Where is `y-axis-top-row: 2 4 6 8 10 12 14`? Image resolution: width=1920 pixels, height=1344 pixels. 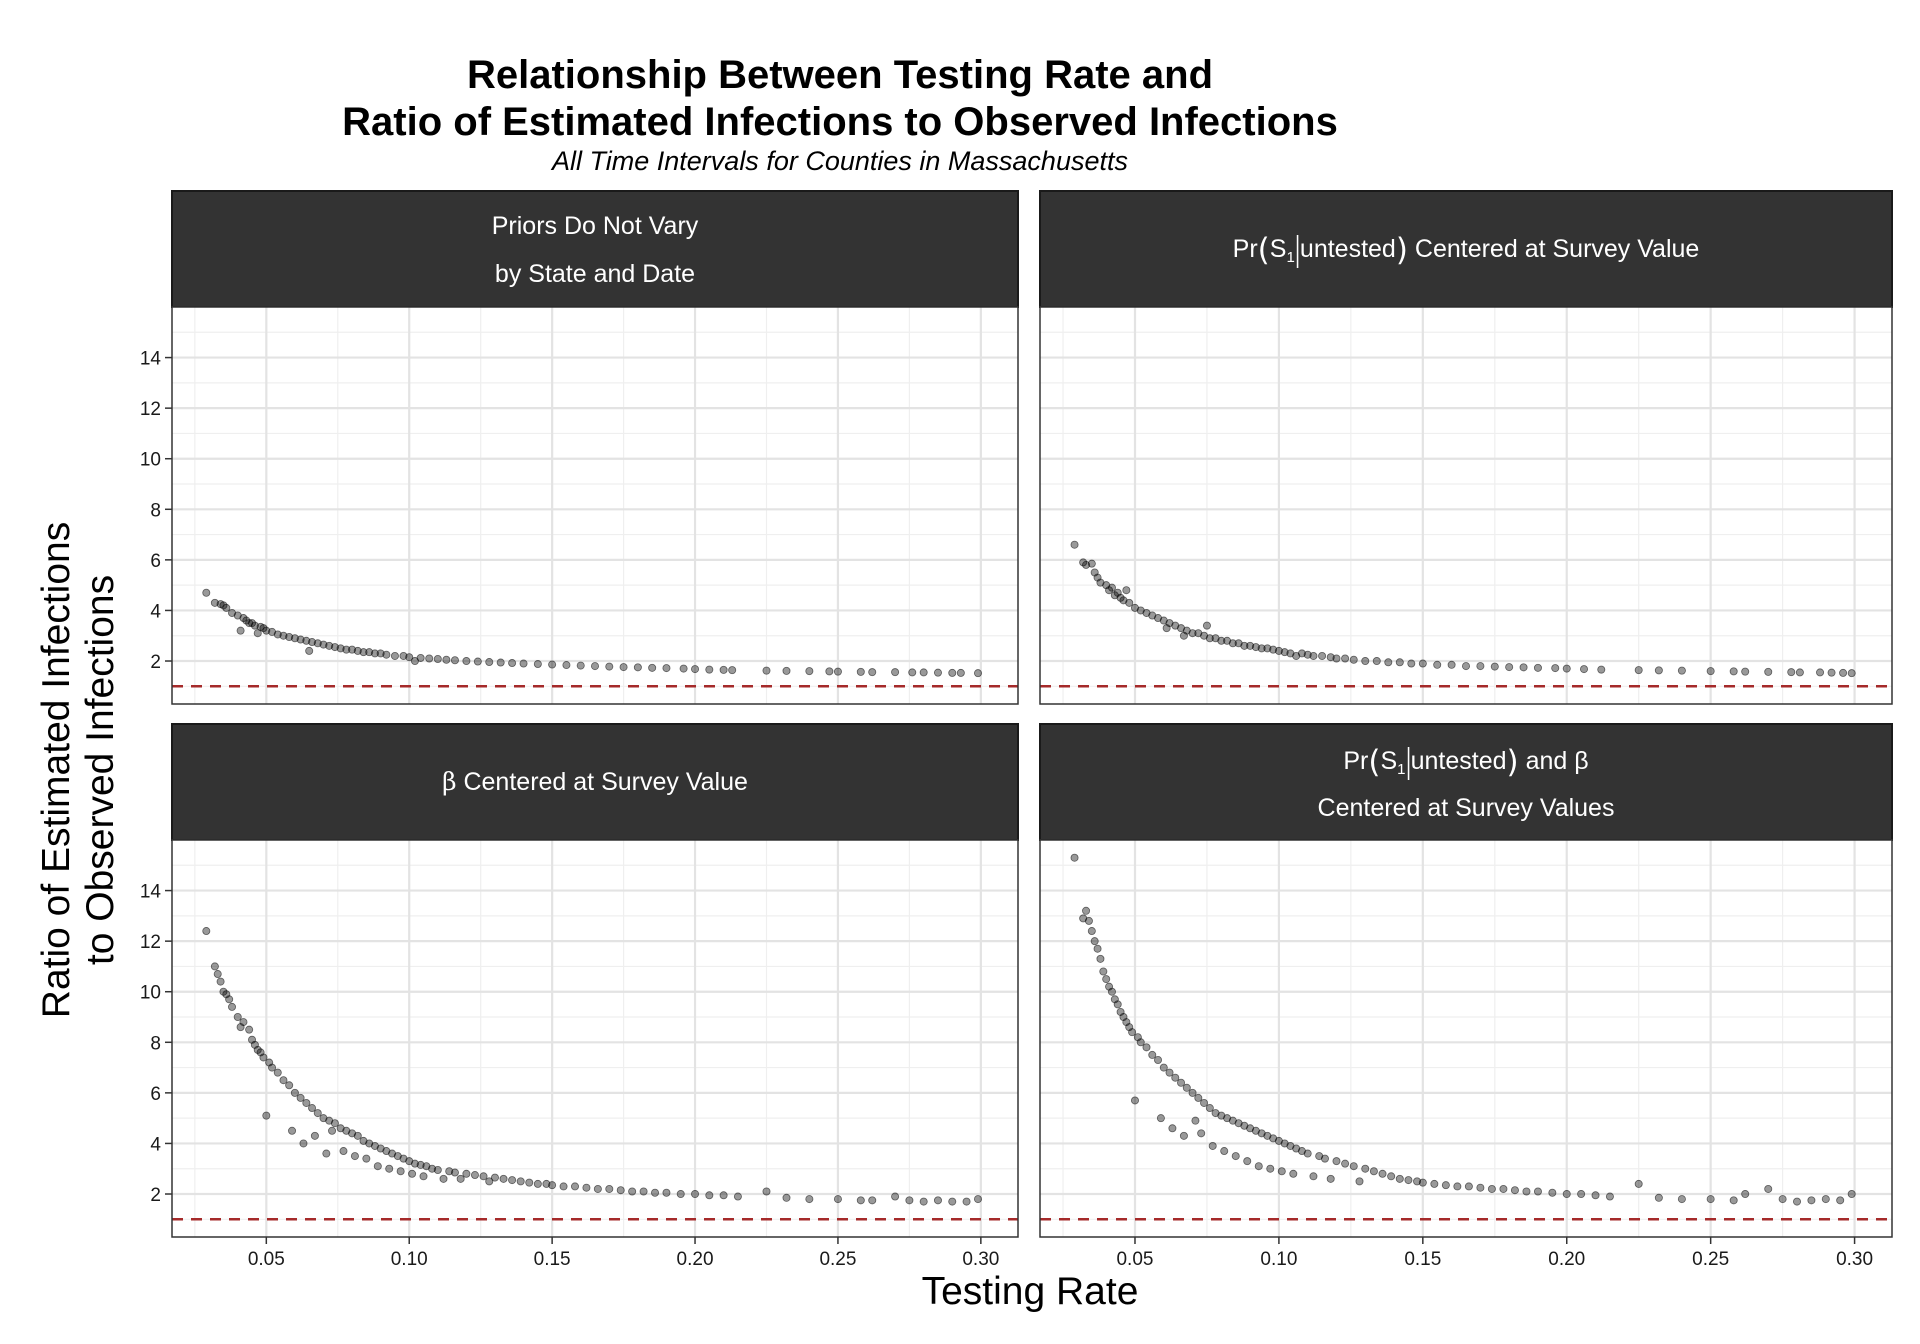
y-axis-top-row: 2 4 6 8 10 12 14 is located at coordinates (156, 511).